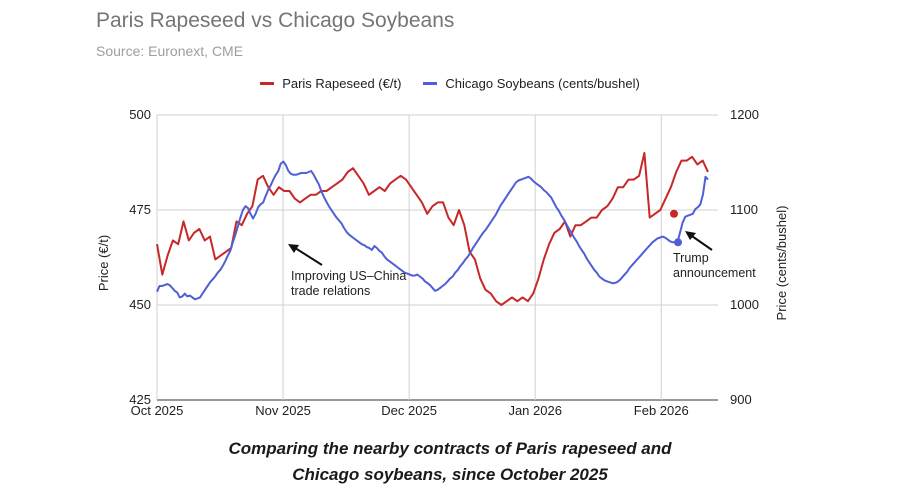 The height and width of the screenshot is (500, 900). Describe the element at coordinates (674, 213) in the screenshot. I see `rapeseed-event-marker` at that location.